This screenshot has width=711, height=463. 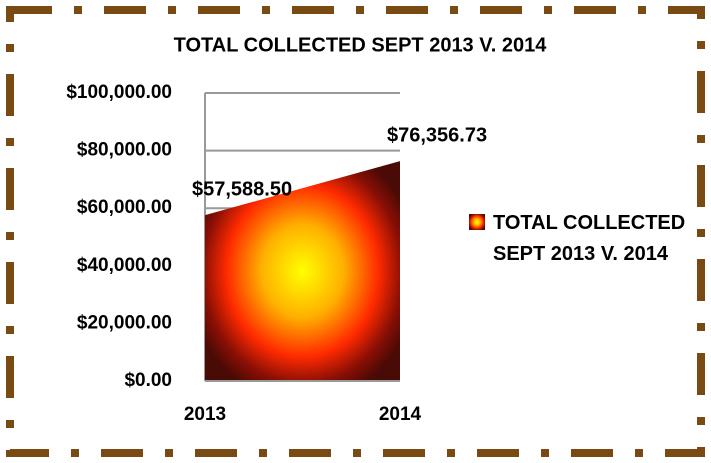 I want to click on data-label: $76,356.73, so click(x=437, y=135).